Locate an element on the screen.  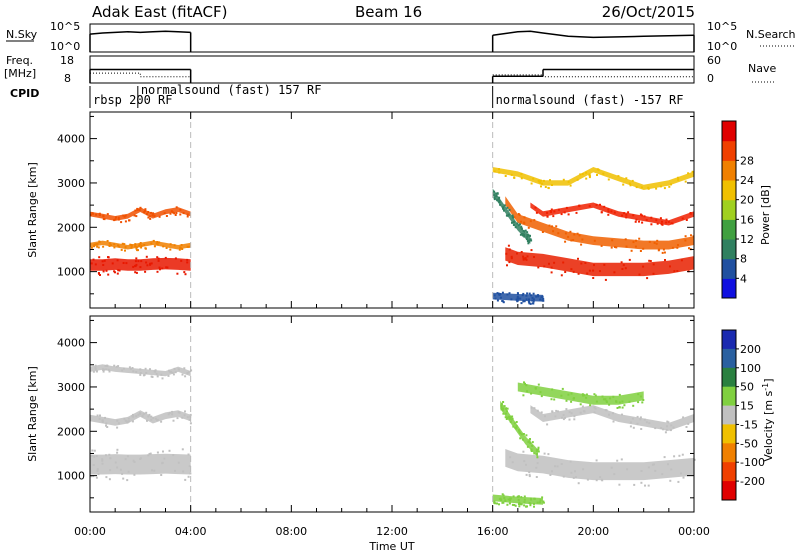
power-band-fill is located at coordinates (599, 262).